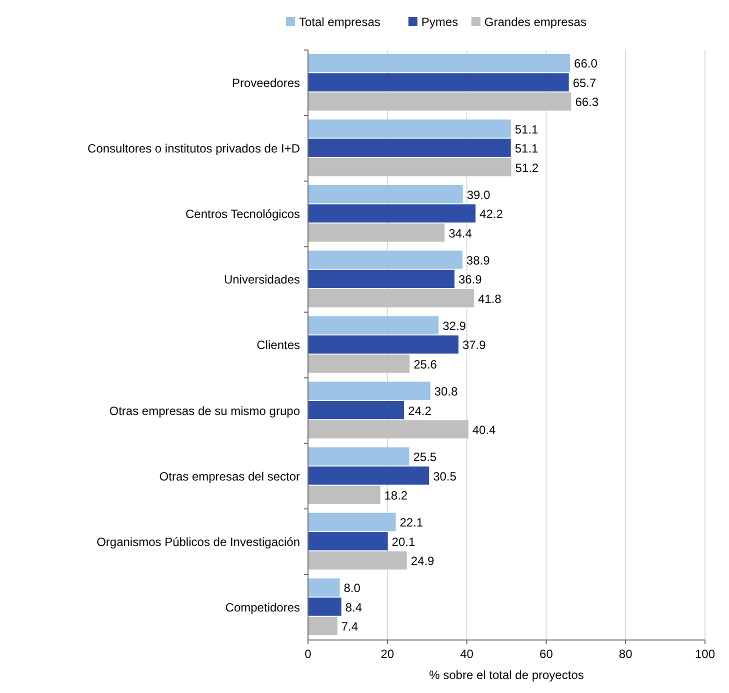 The height and width of the screenshot is (693, 729). I want to click on data-label: 18.2, so click(396, 495).